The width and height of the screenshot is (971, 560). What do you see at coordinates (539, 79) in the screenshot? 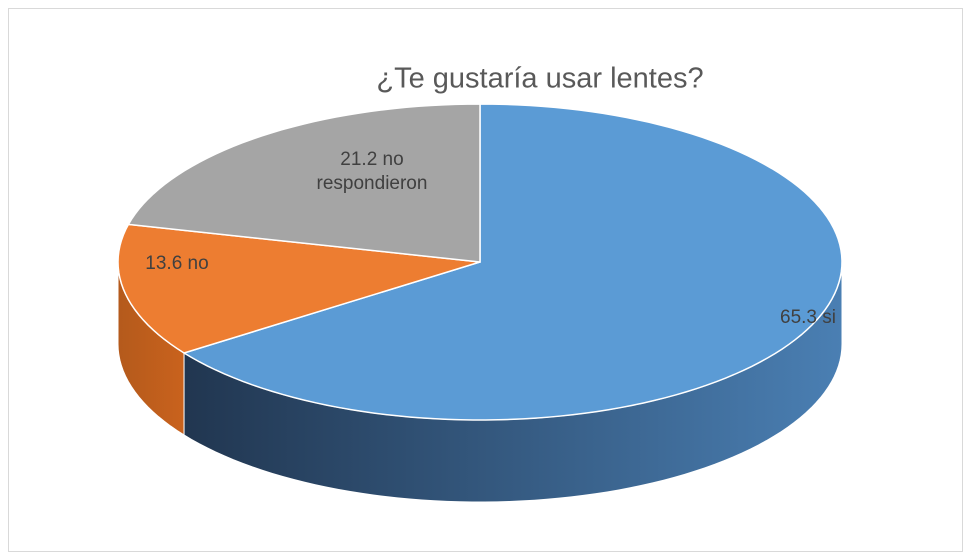
I see `chart-title: ¿Te gustaría usar lentes?` at bounding box center [539, 79].